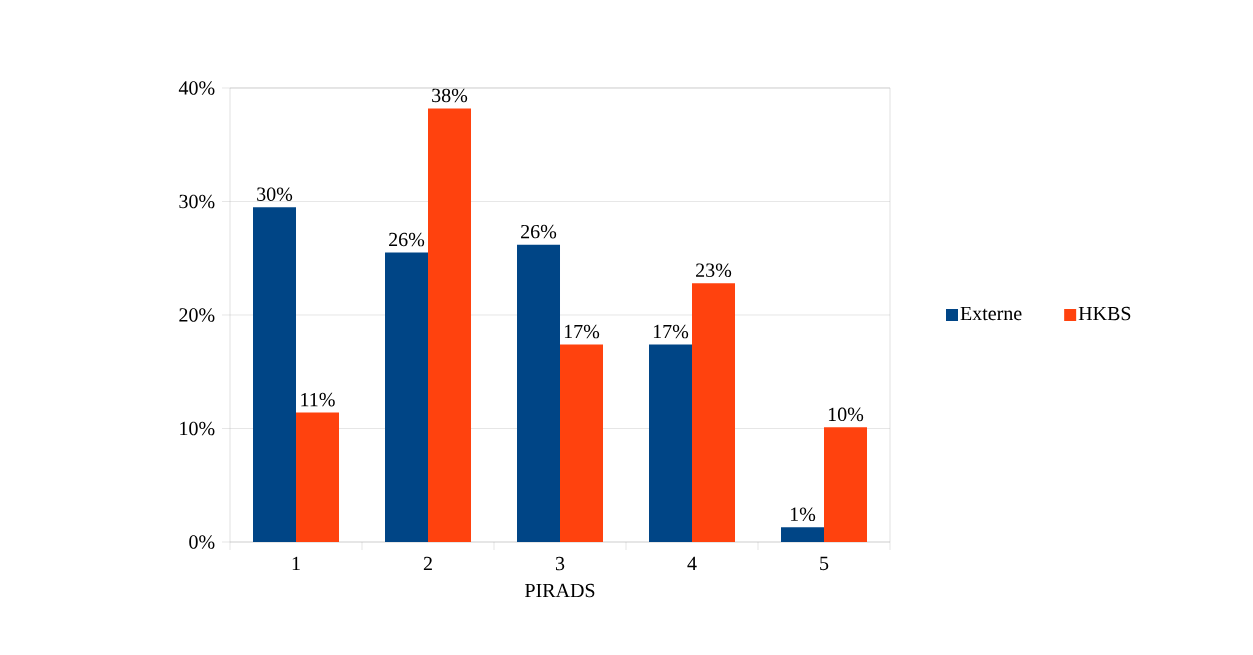 This screenshot has height=655, width=1253. I want to click on y-tick-label: 30%, so click(197, 201).